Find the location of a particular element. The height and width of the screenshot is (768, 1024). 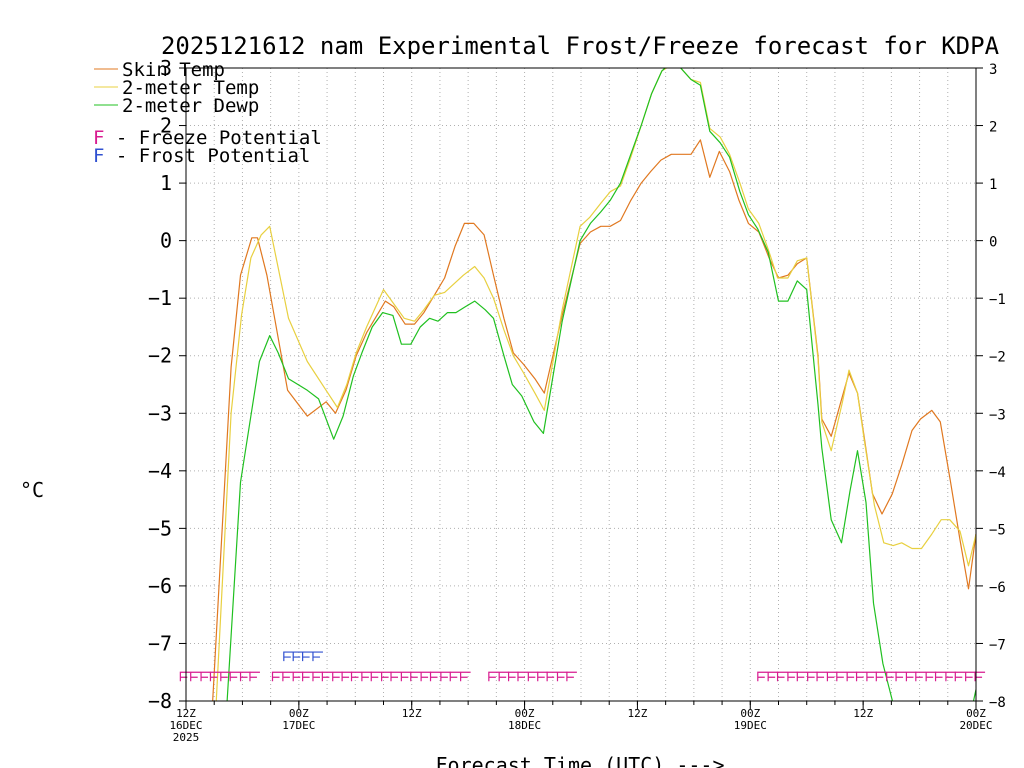

x-tick-label: 18DEC is located at coordinates (524, 725).